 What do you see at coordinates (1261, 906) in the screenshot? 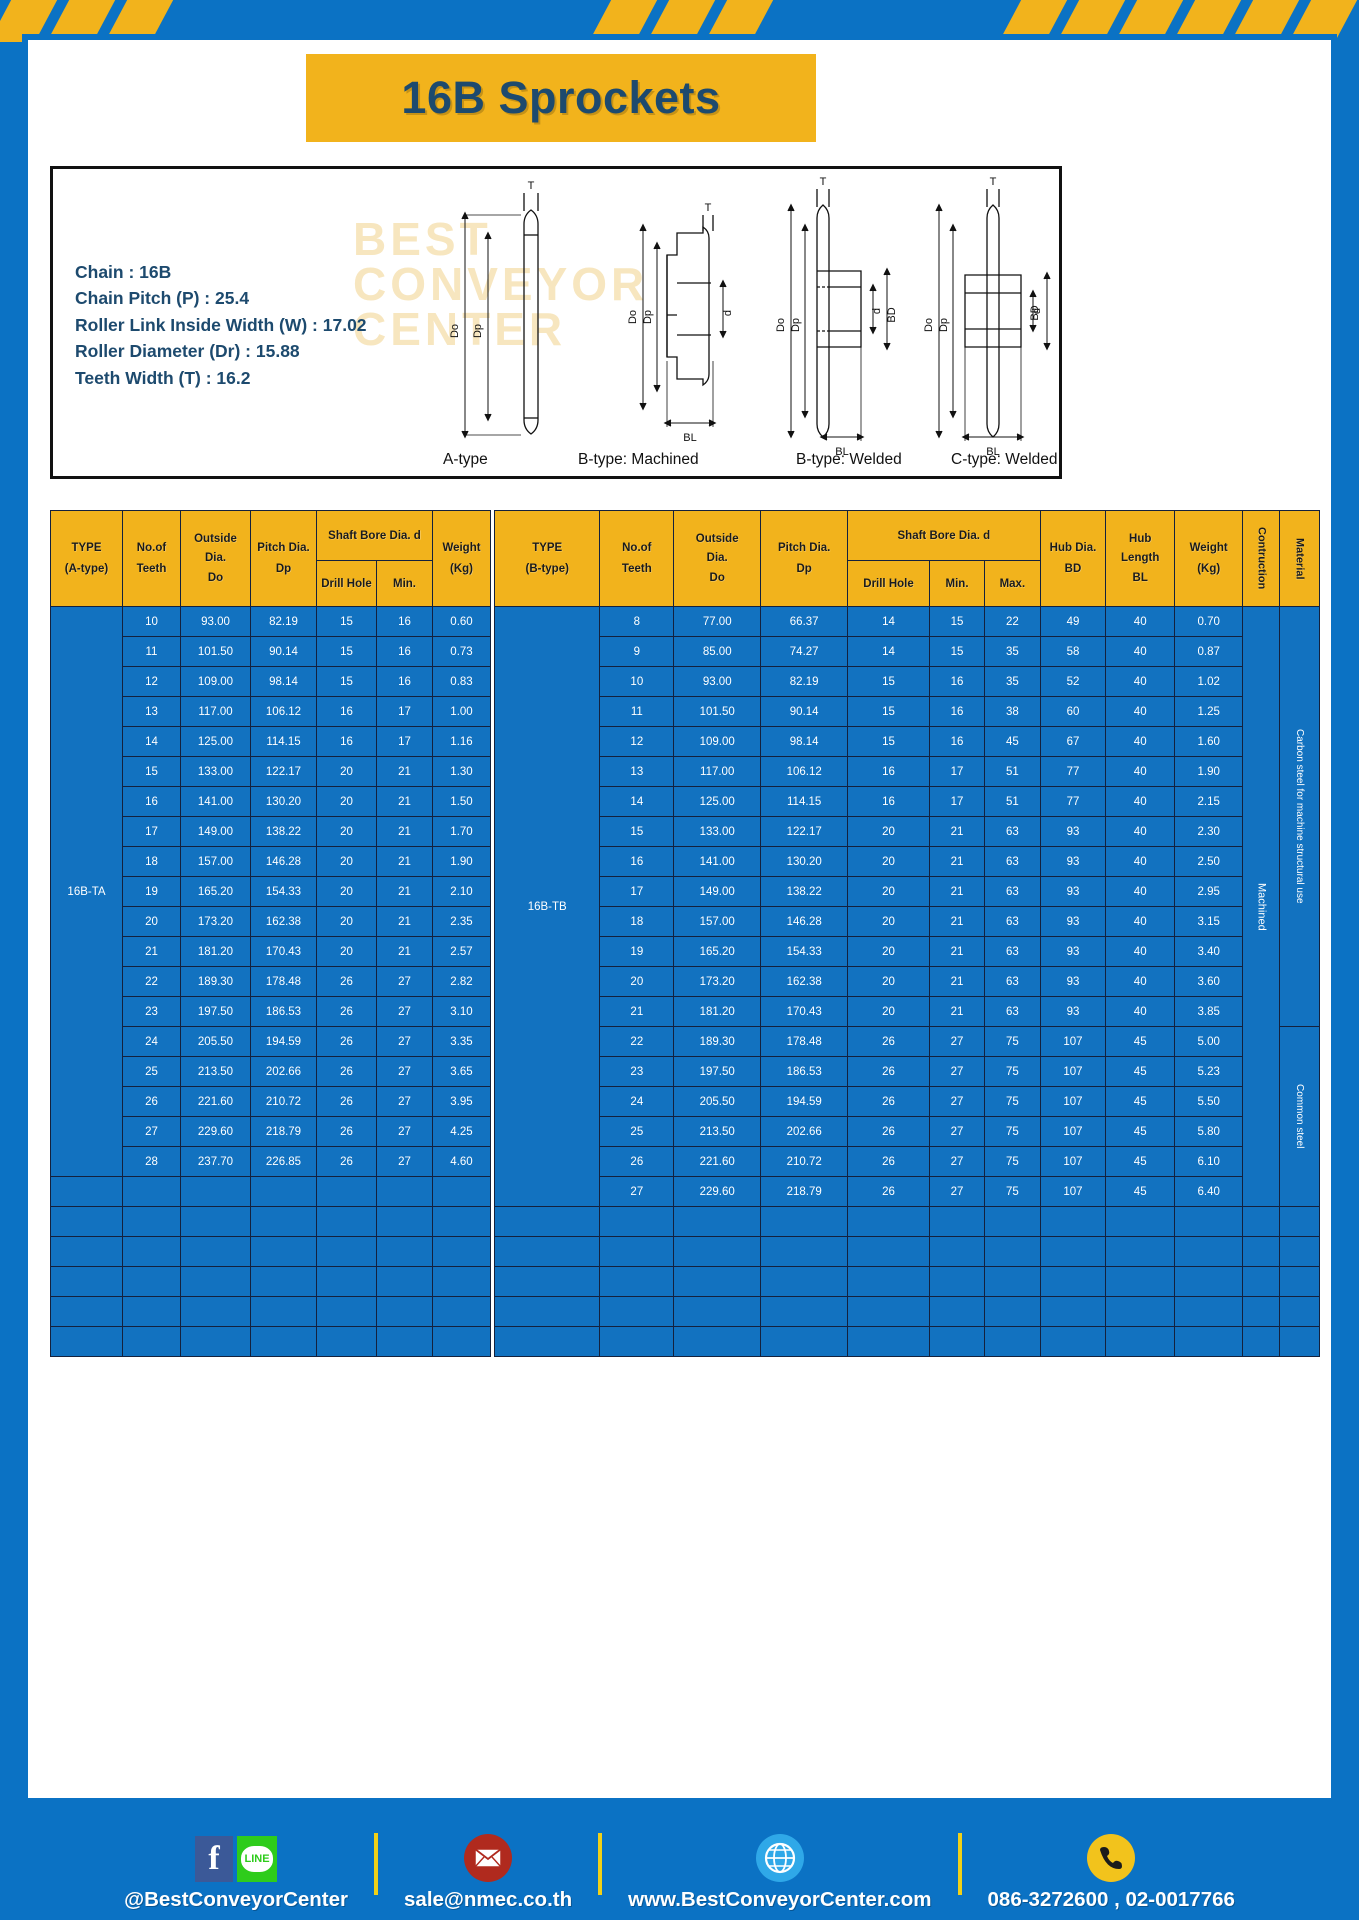
I see `cell-construction-label: Machined` at bounding box center [1261, 906].